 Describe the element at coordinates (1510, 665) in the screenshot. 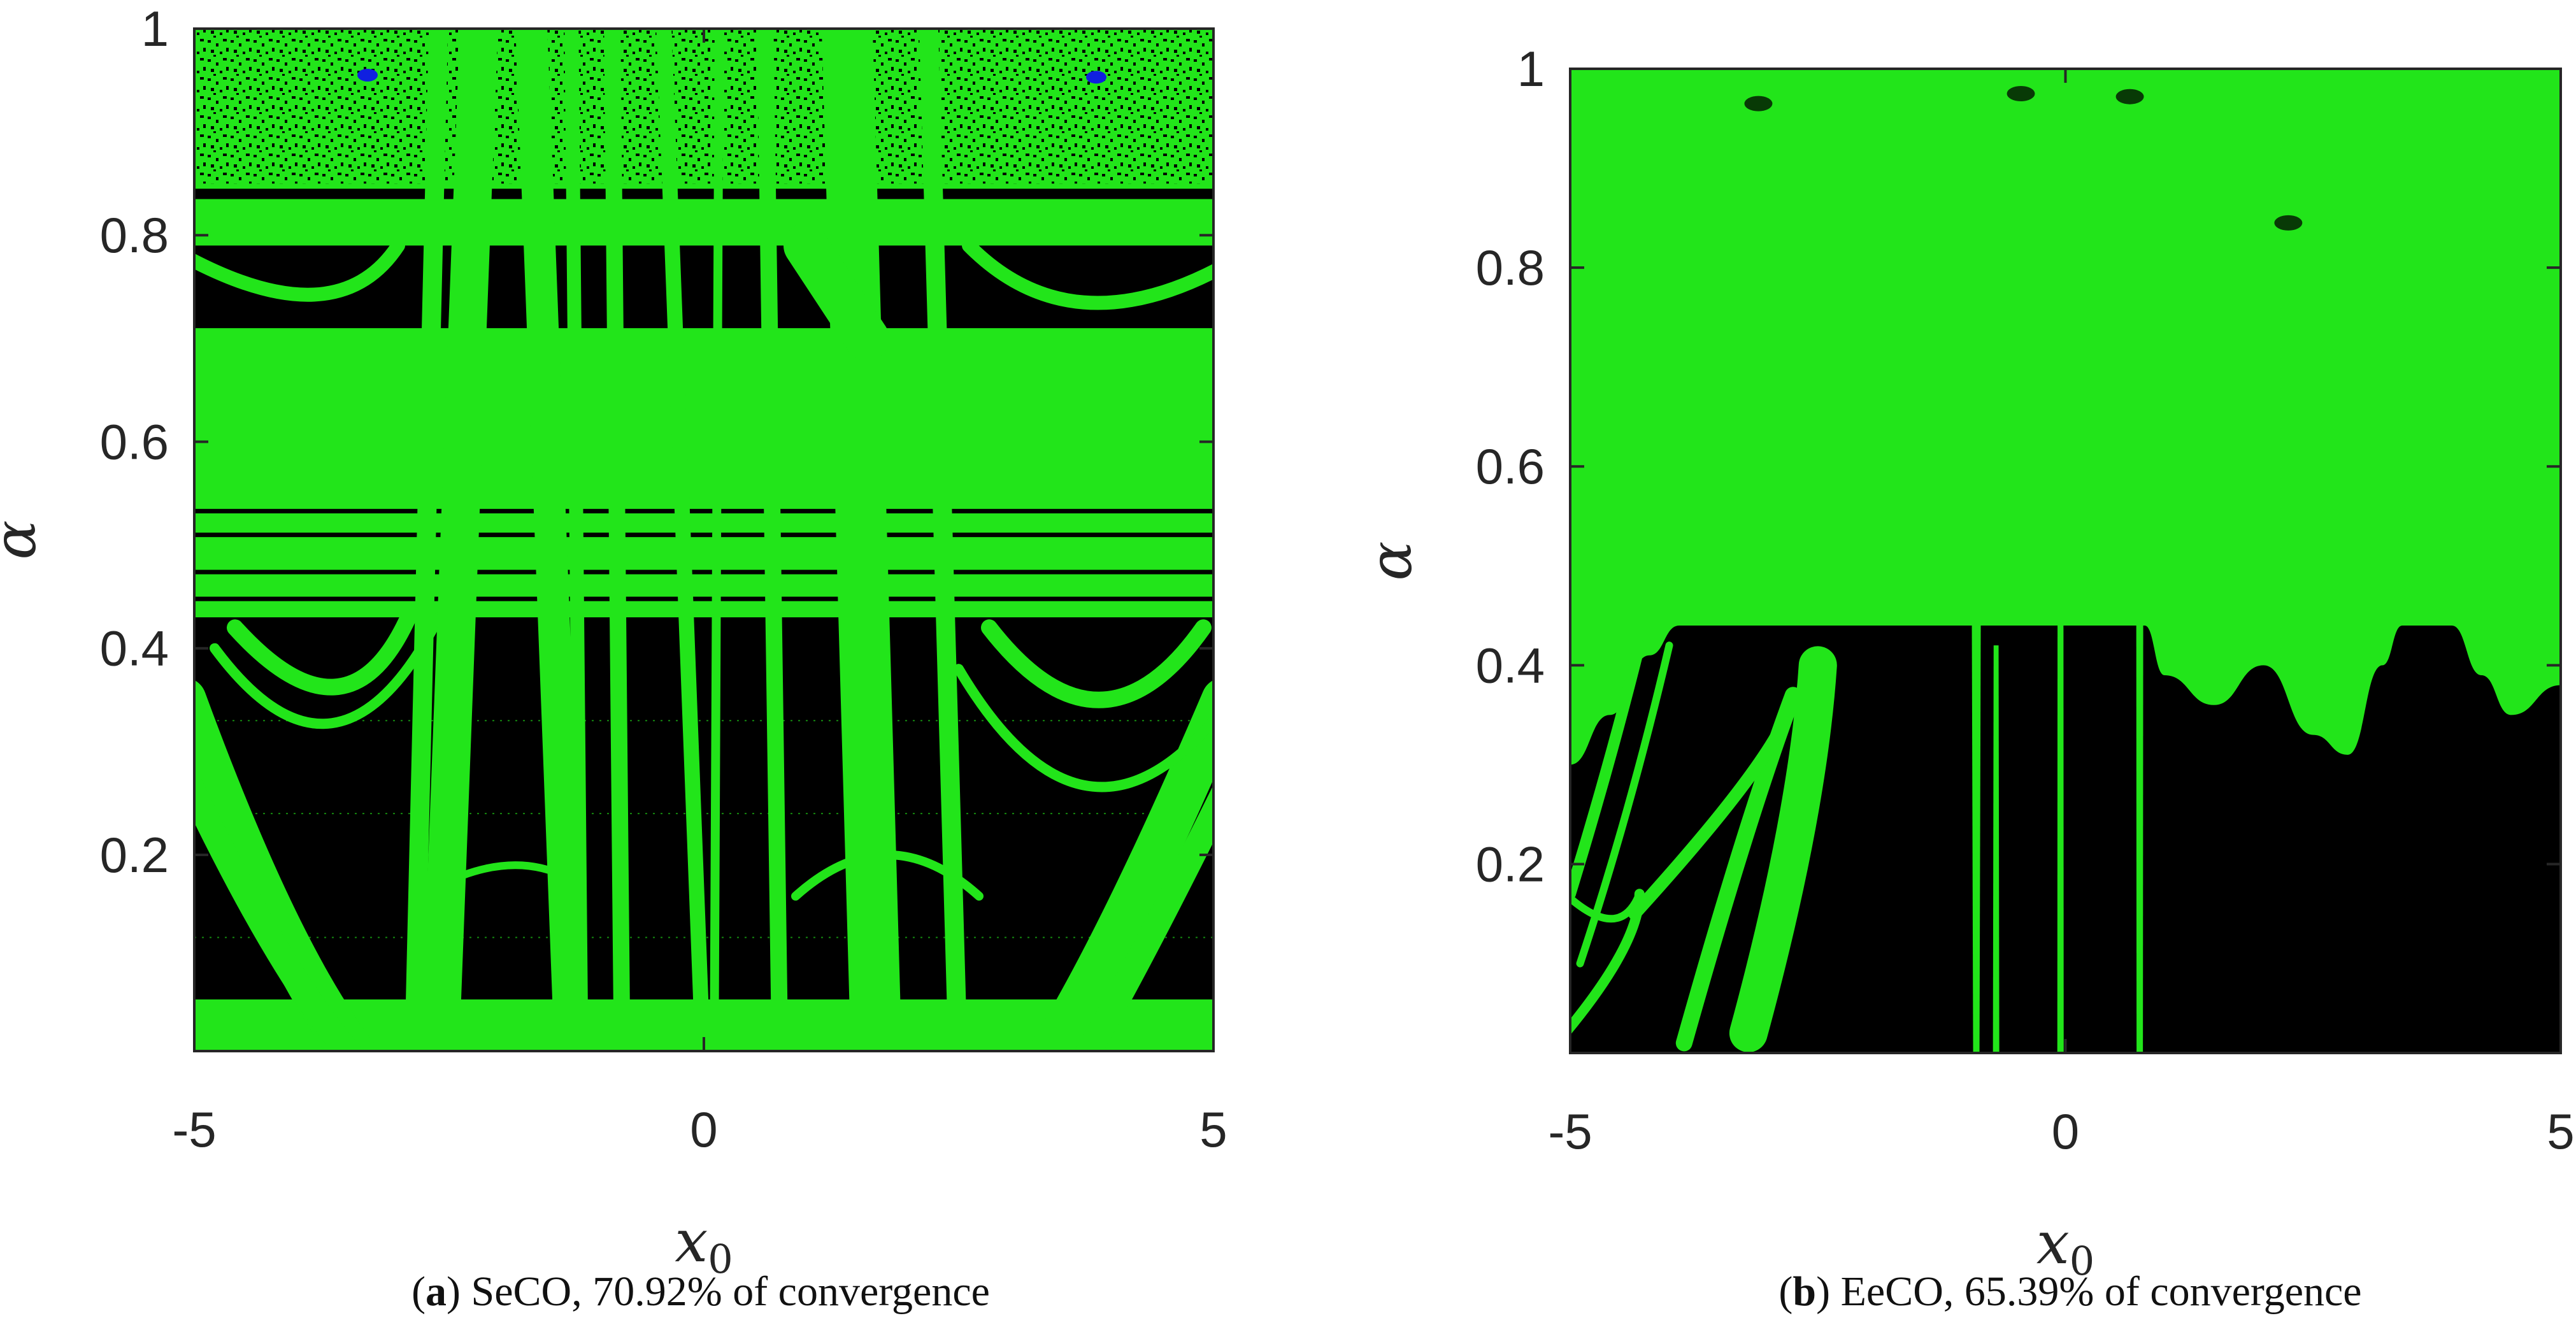

I see `b-ytick-label: 0.4` at that location.